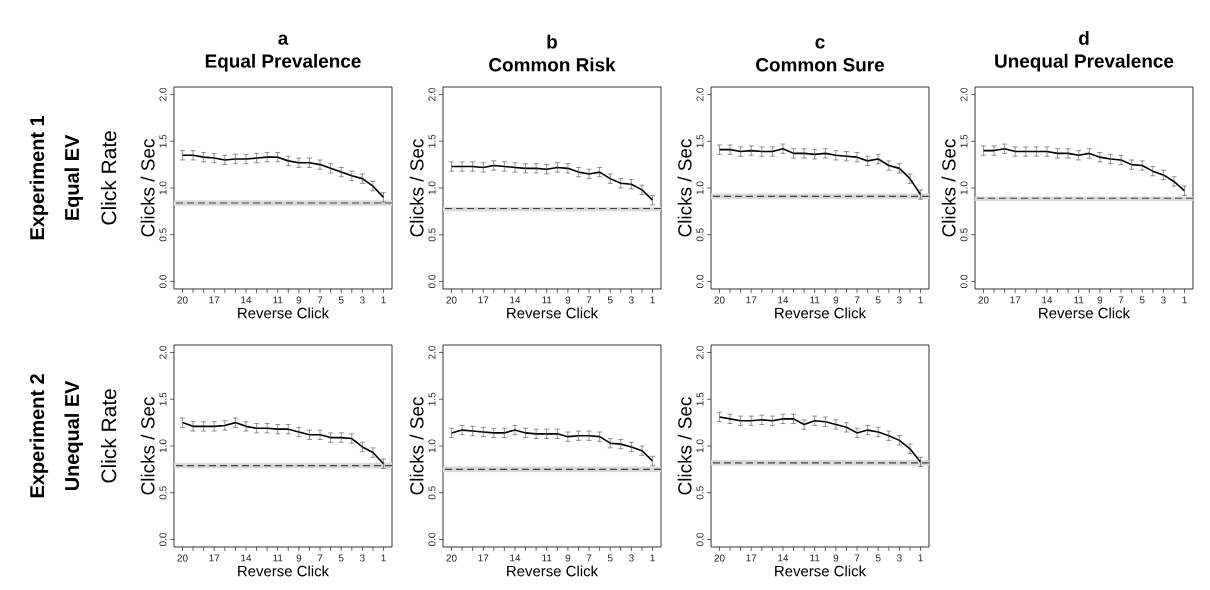 The width and height of the screenshot is (1210, 590). I want to click on text: Click Rate, so click(108, 436).